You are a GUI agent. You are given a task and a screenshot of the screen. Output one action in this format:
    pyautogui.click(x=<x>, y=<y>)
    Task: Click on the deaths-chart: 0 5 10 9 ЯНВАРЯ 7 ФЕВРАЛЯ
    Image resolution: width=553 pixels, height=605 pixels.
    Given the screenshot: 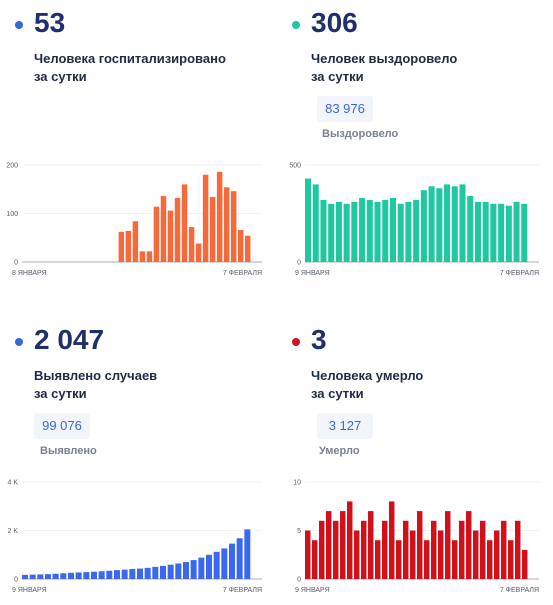 What is the action you would take?
    pyautogui.click(x=416, y=537)
    